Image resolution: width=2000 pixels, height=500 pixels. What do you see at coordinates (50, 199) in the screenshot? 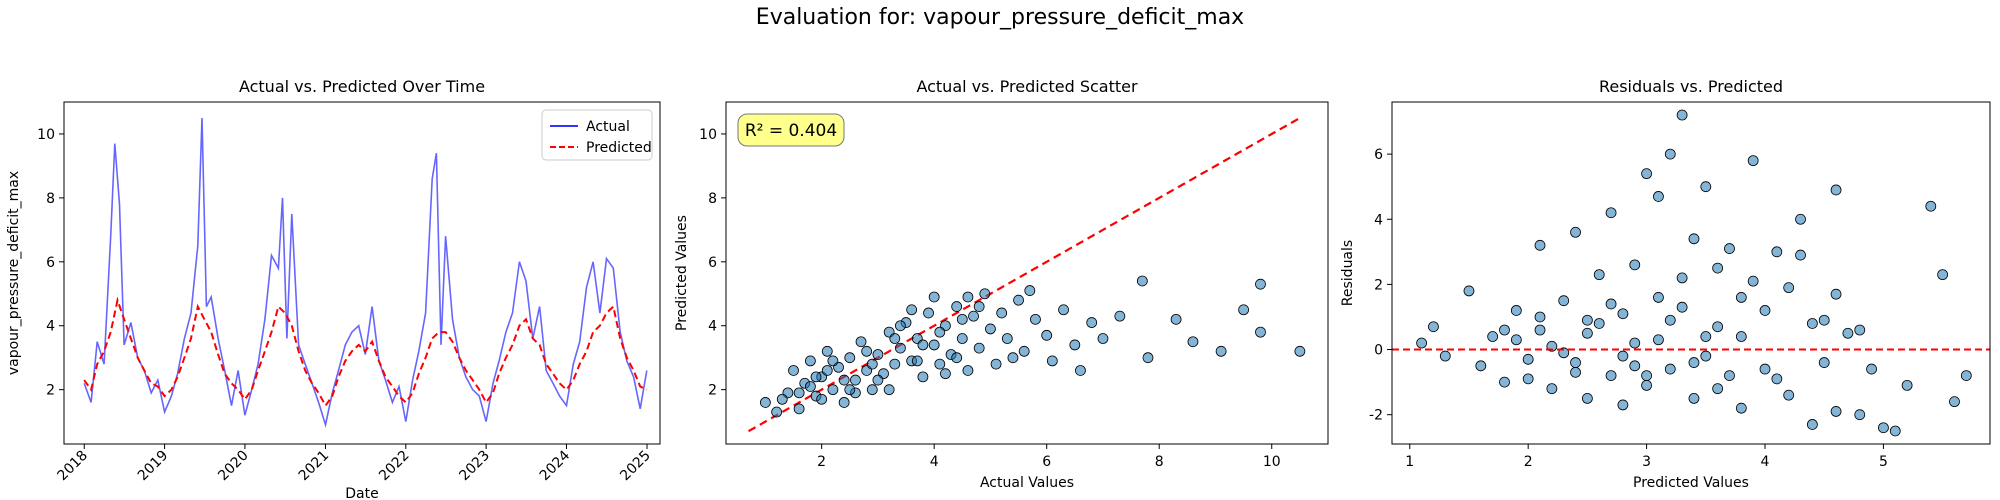
I see `y-tick-label: 8` at bounding box center [50, 199].